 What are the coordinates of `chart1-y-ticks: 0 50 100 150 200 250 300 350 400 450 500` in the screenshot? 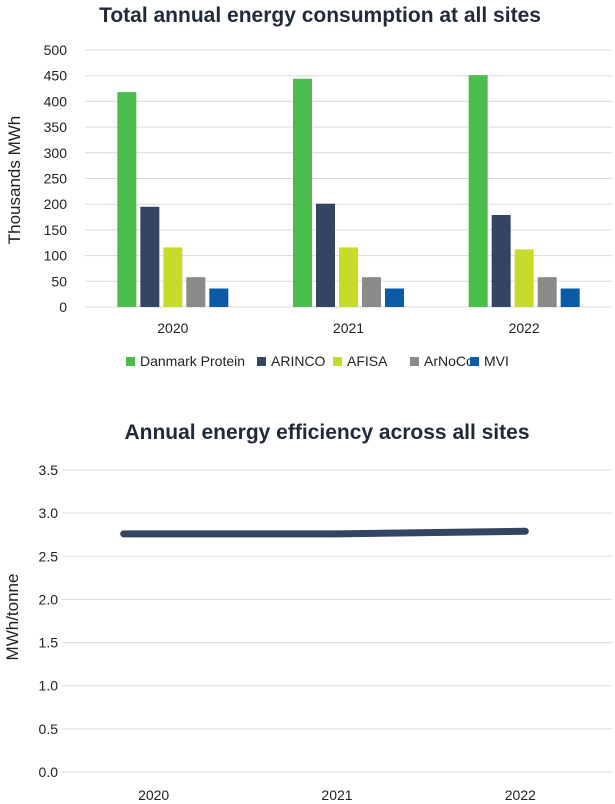 It's located at (56, 178).